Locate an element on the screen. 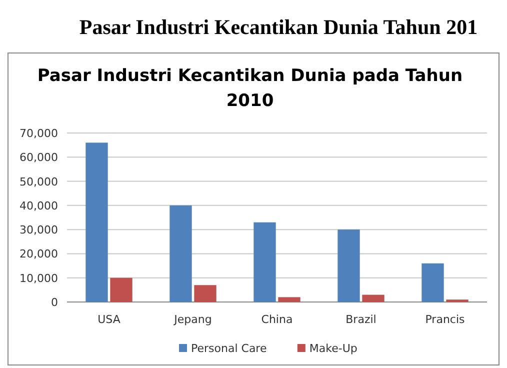  legend-label: Make-Up is located at coordinates (333, 348).